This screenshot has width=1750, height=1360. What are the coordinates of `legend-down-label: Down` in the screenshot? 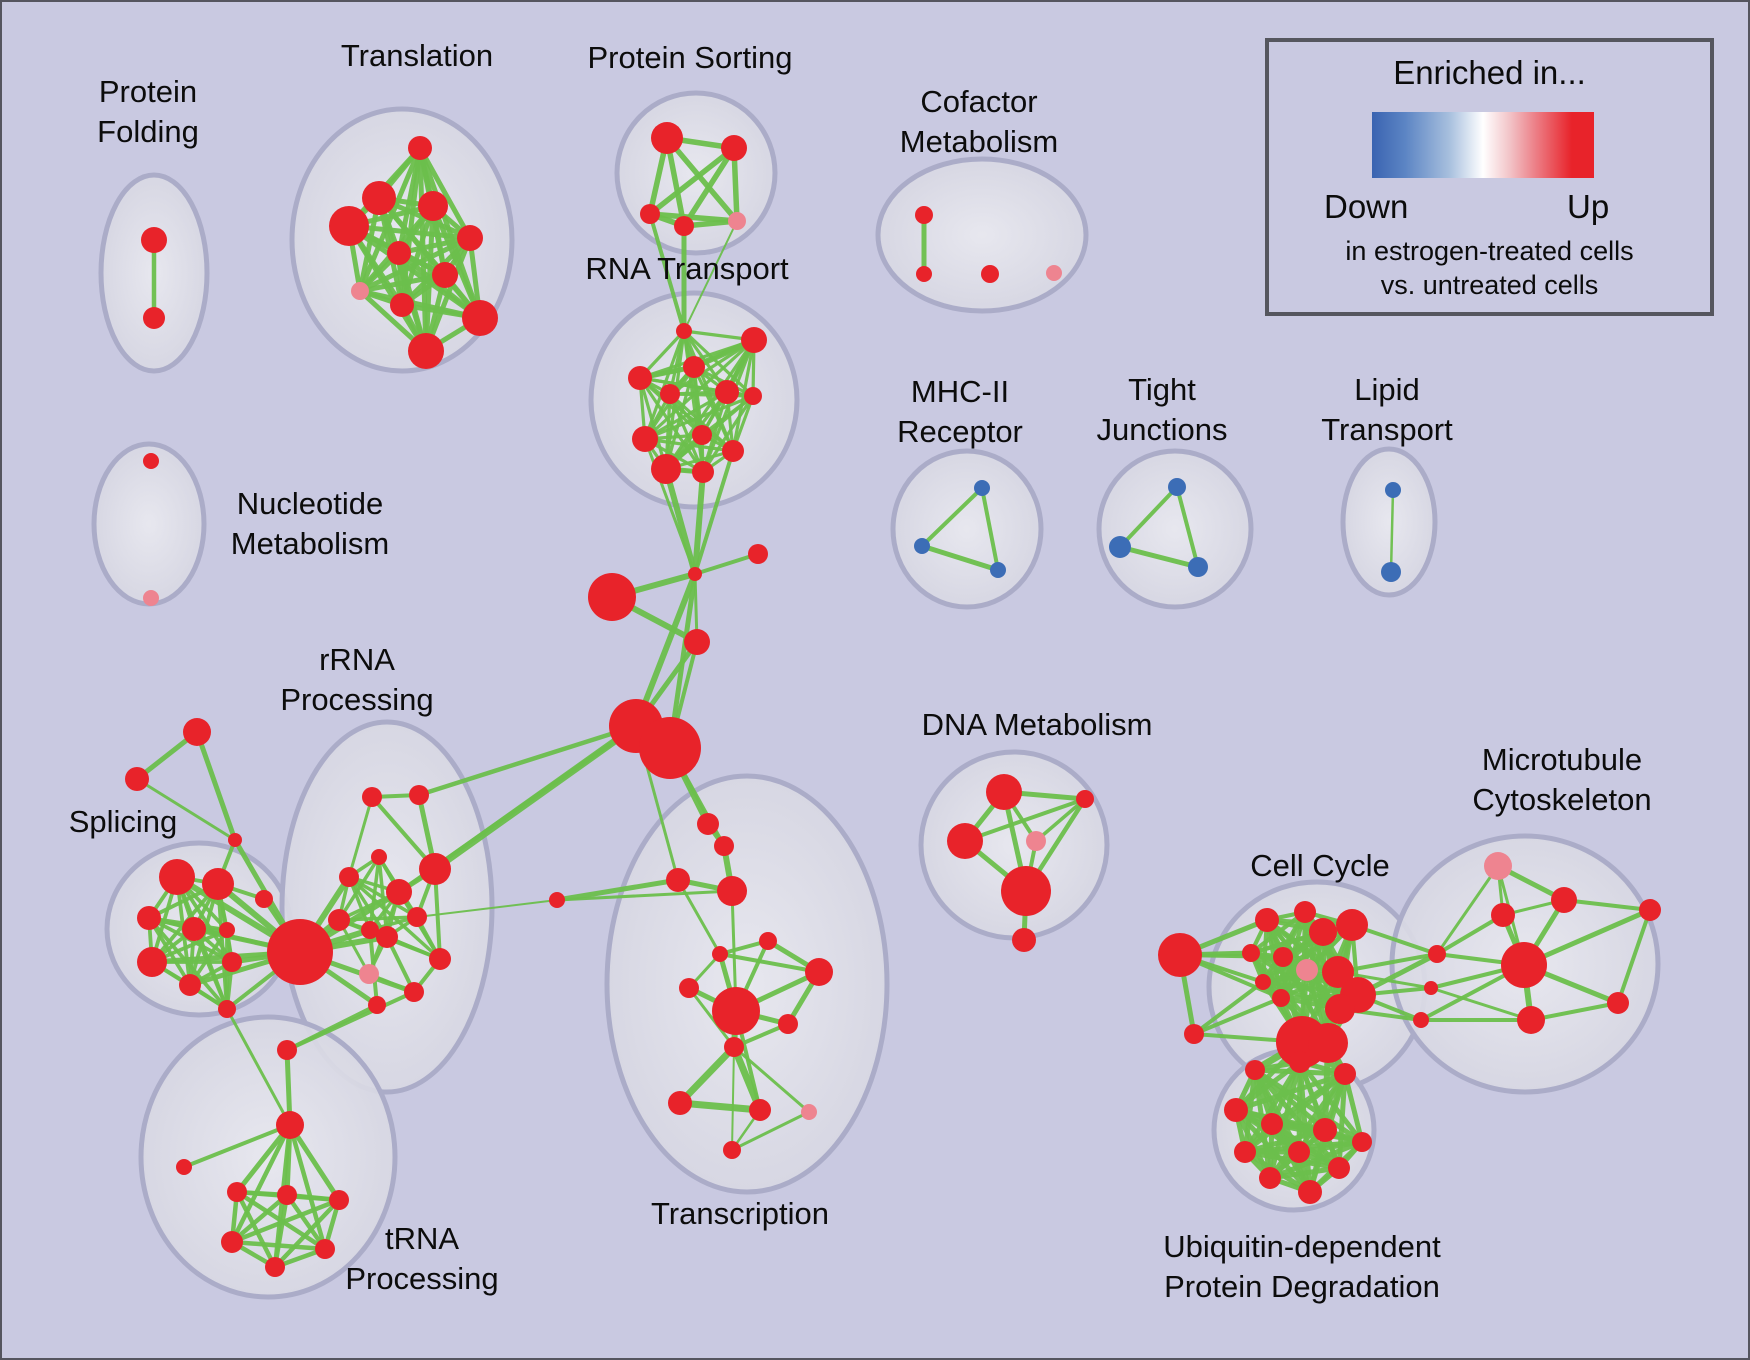 It's located at (1366, 206).